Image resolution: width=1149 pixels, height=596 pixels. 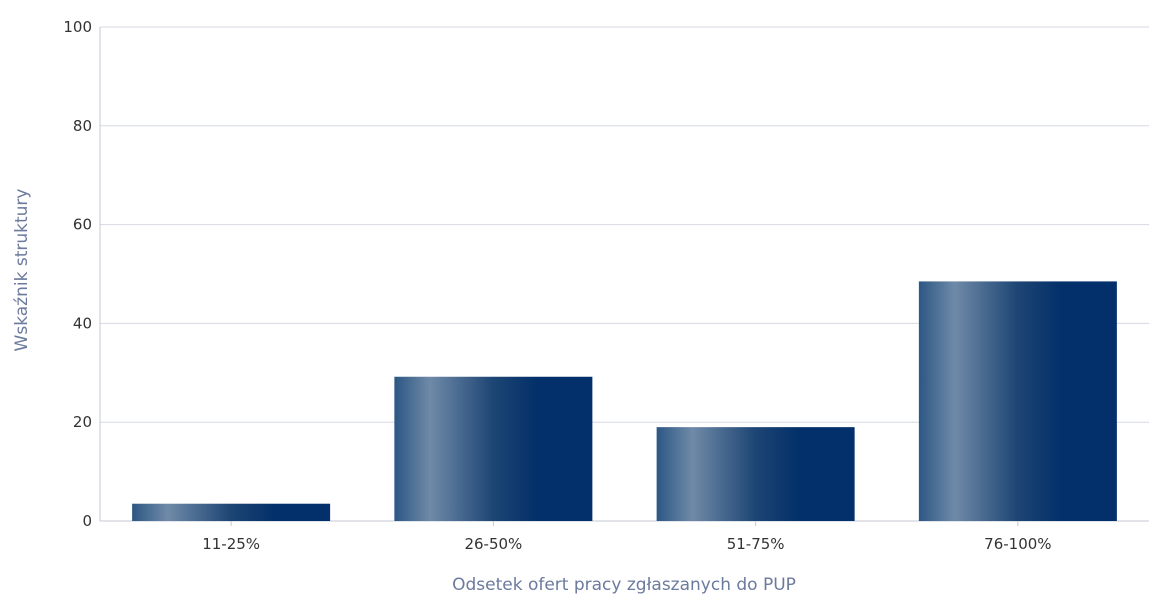 I want to click on y-axis-title: Wskaźnik struktury, so click(x=22, y=270).